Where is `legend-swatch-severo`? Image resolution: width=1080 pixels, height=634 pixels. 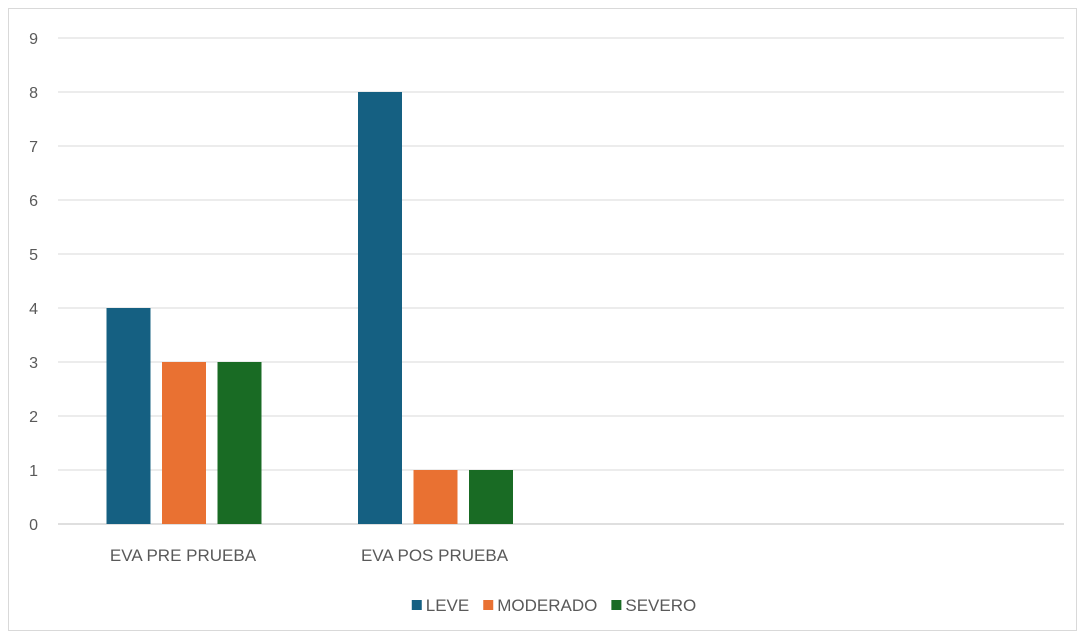 legend-swatch-severo is located at coordinates (616, 605).